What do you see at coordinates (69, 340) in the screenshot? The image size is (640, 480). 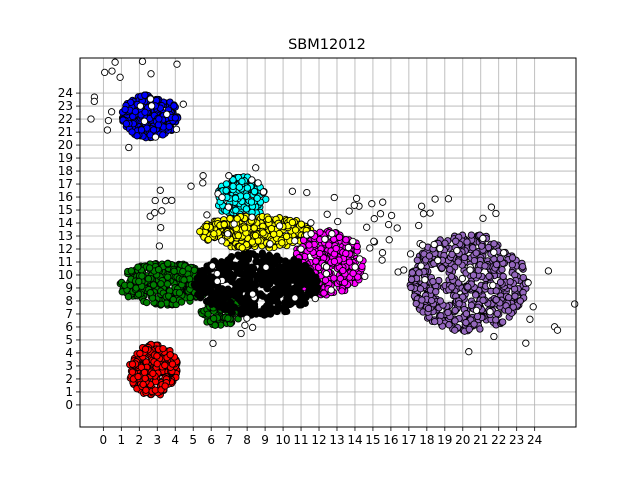 I see `y-tick-label: 5` at bounding box center [69, 340].